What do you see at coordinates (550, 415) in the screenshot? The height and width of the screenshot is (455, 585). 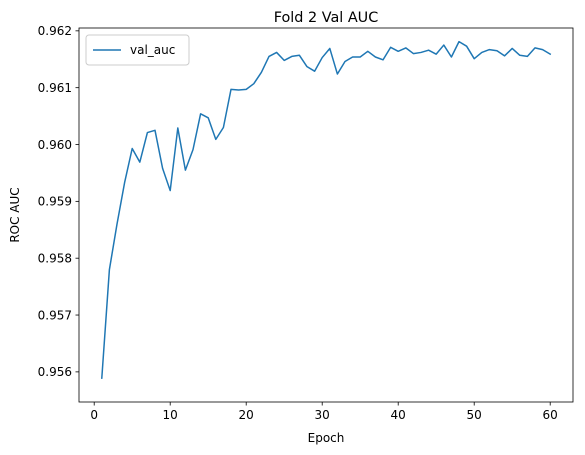 I see `x-tick-label: 60` at bounding box center [550, 415].